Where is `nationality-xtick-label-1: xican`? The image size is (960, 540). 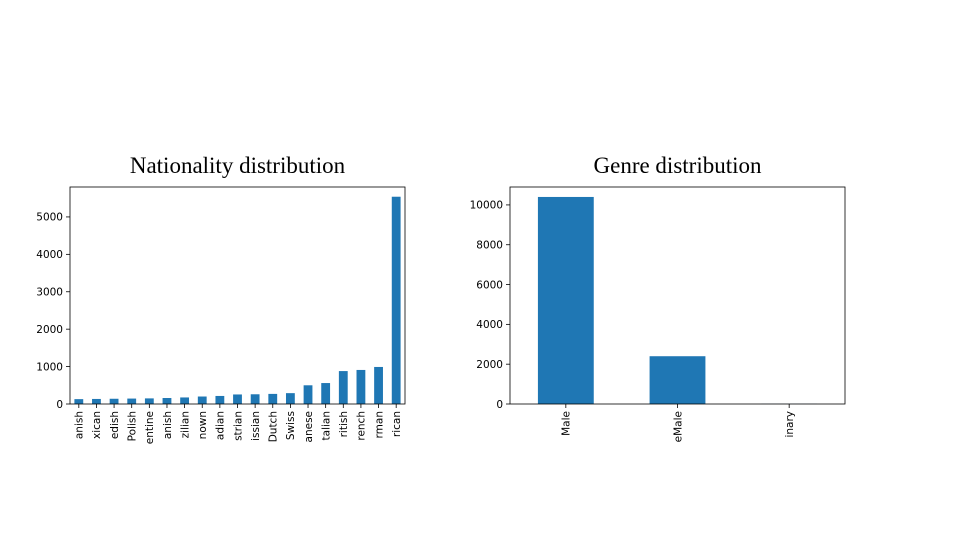 nationality-xtick-label-1: xican is located at coordinates (97, 425).